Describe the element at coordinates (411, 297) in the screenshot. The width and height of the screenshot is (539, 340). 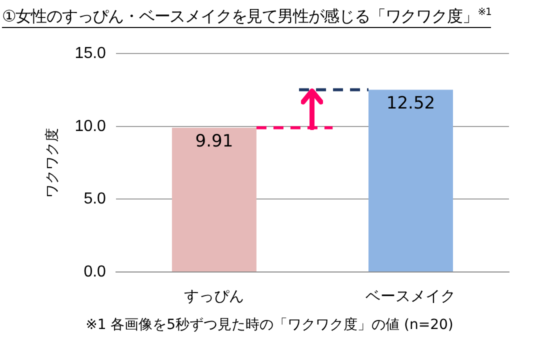
I see `x-tick-label: ベースメイク` at that location.